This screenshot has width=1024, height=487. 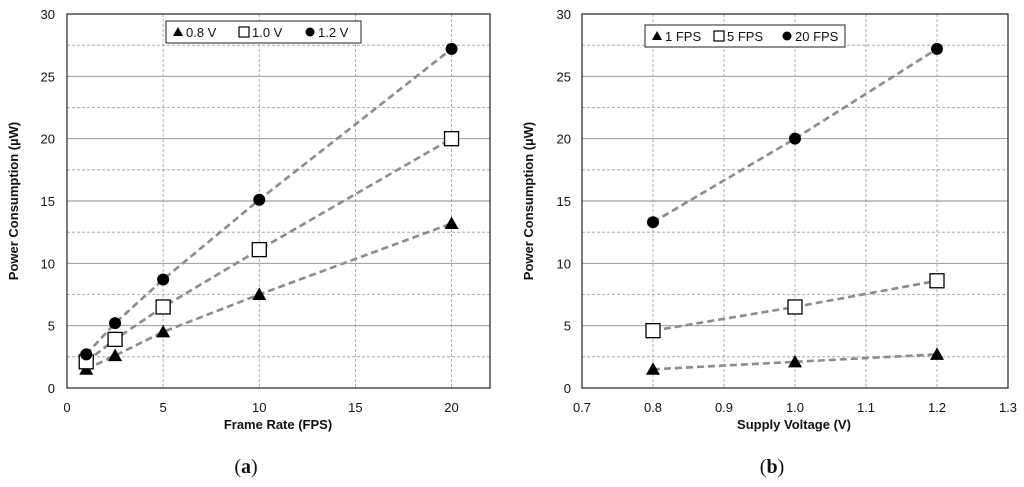 What do you see at coordinates (13, 201) in the screenshot?
I see `y-axis-title-a: Power Consumption (µW)` at bounding box center [13, 201].